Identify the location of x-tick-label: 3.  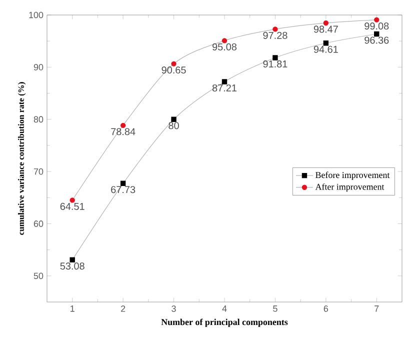
(174, 309).